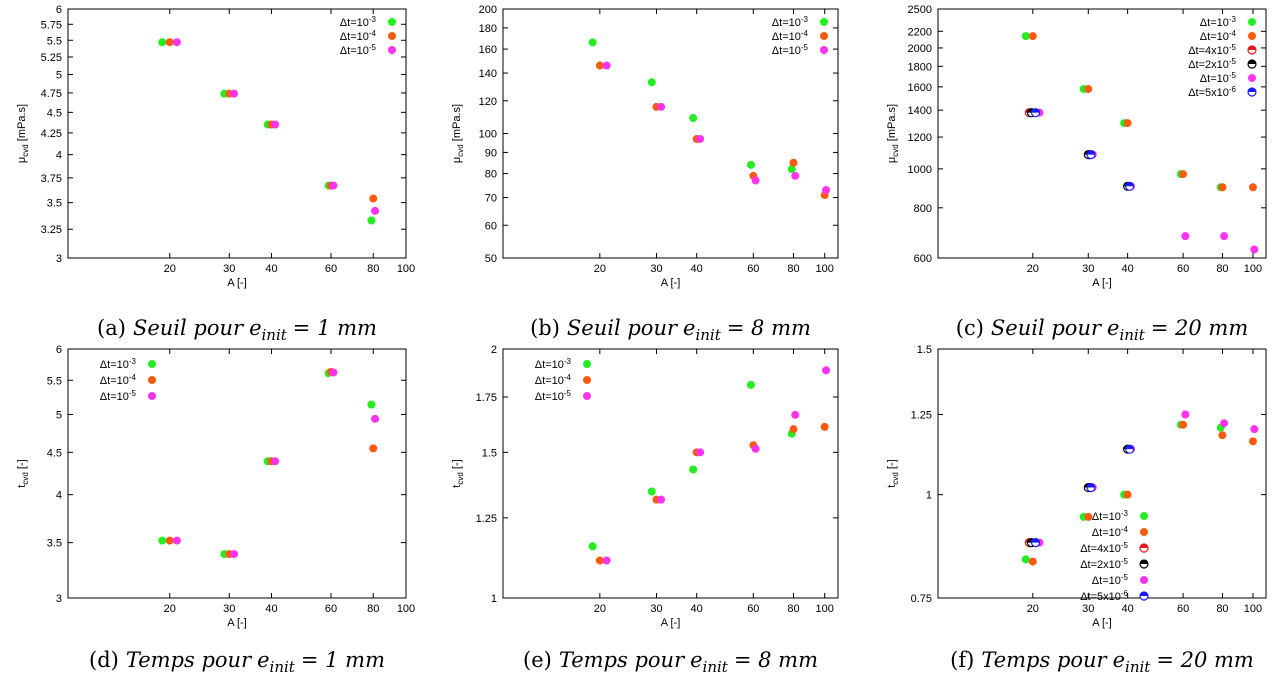  Describe the element at coordinates (59, 350) in the screenshot. I see `y-tick-label: 6` at that location.